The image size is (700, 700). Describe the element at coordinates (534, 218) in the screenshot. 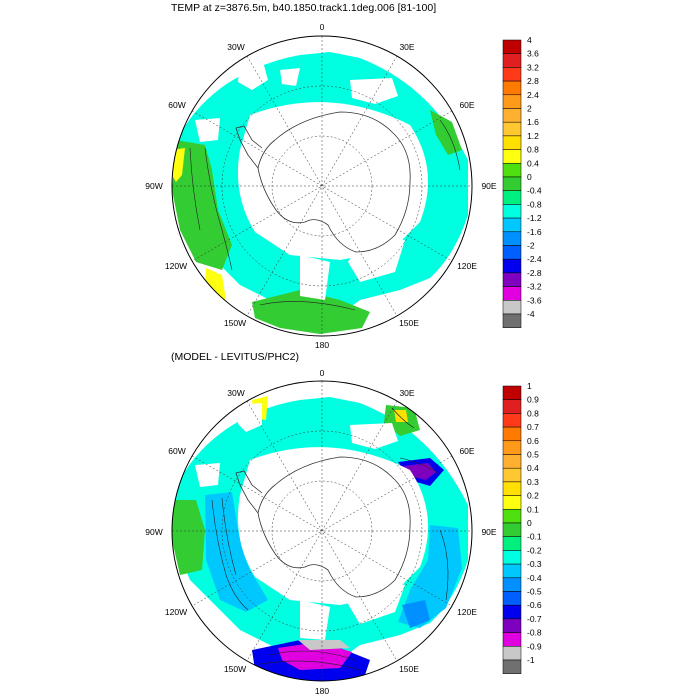

I see `top-colorbar-label: -1.2` at that location.